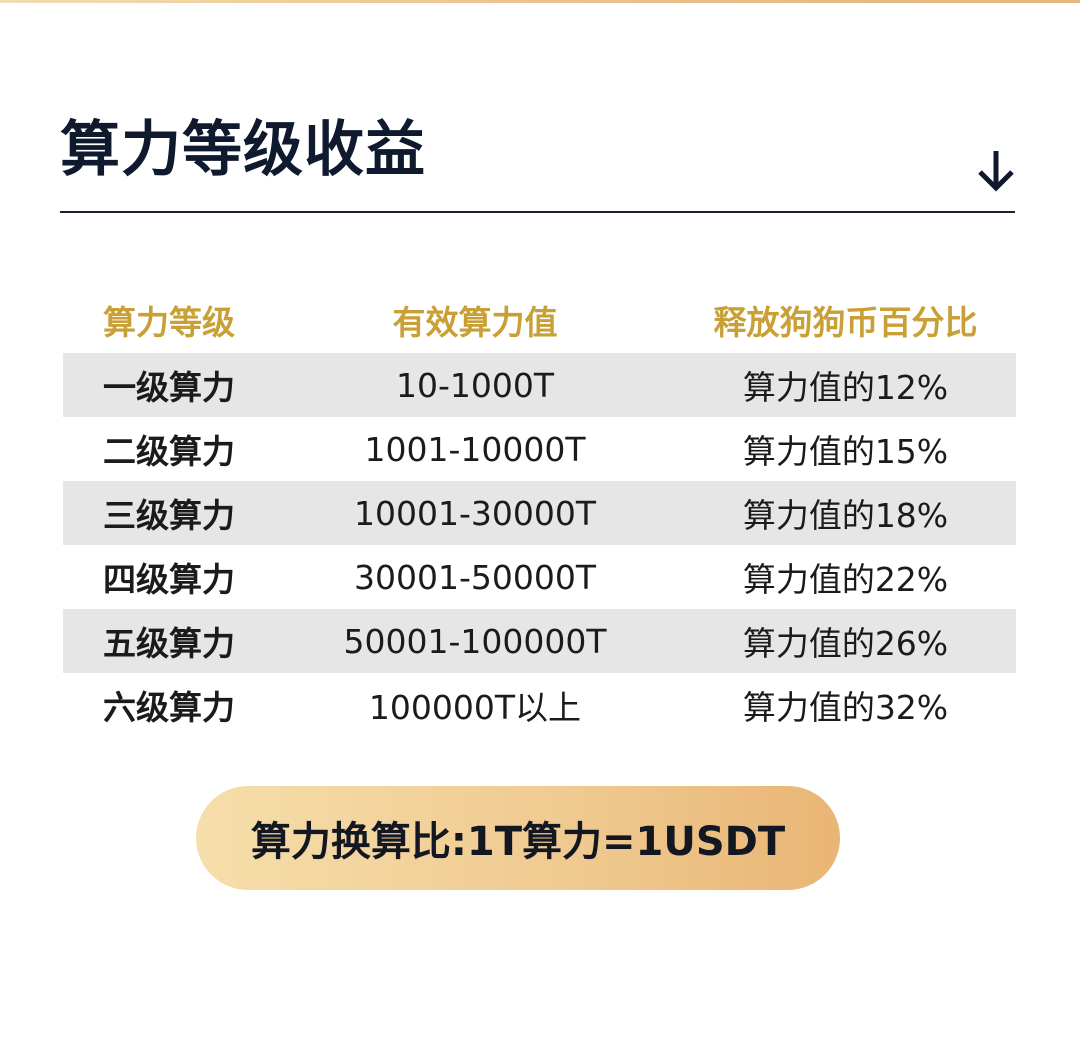 The height and width of the screenshot is (1047, 1080). What do you see at coordinates (845, 579) in the screenshot?
I see `cell-release-percent: 算力值的22%` at bounding box center [845, 579].